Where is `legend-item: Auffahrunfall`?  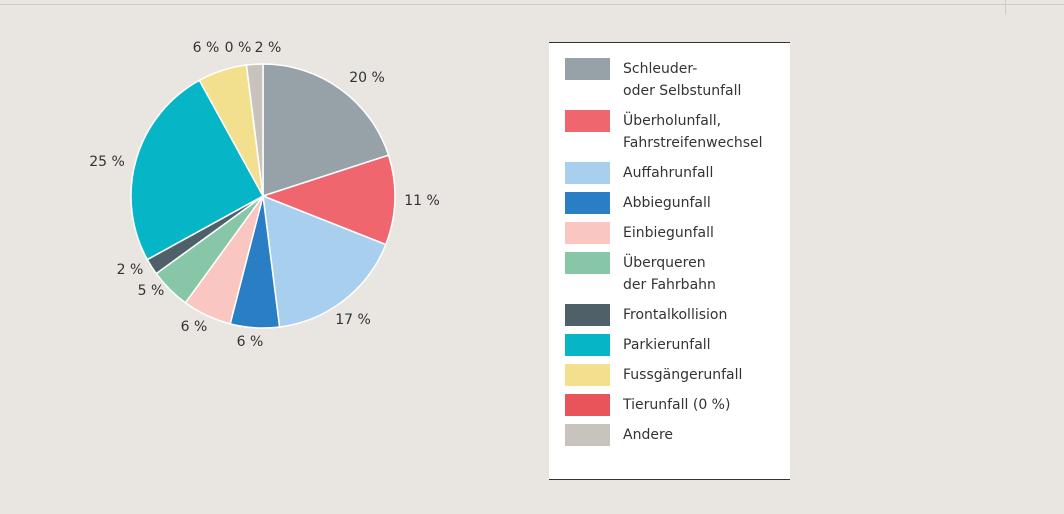 legend-item: Auffahrunfall is located at coordinates (669, 173).